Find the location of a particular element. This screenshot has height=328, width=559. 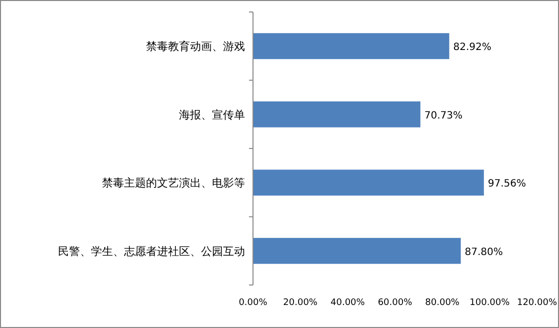

y-tick-label: 禁毒教育动画、游戏 is located at coordinates (195, 47).